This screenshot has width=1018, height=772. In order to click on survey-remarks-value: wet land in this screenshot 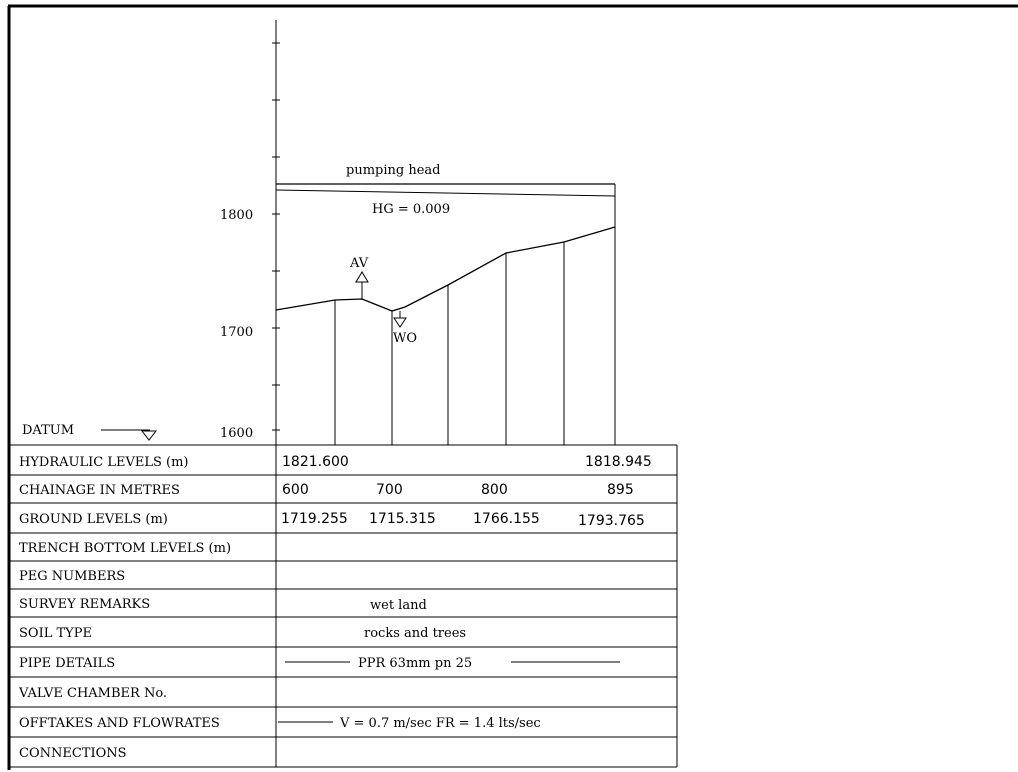, I will do `click(398, 605)`.